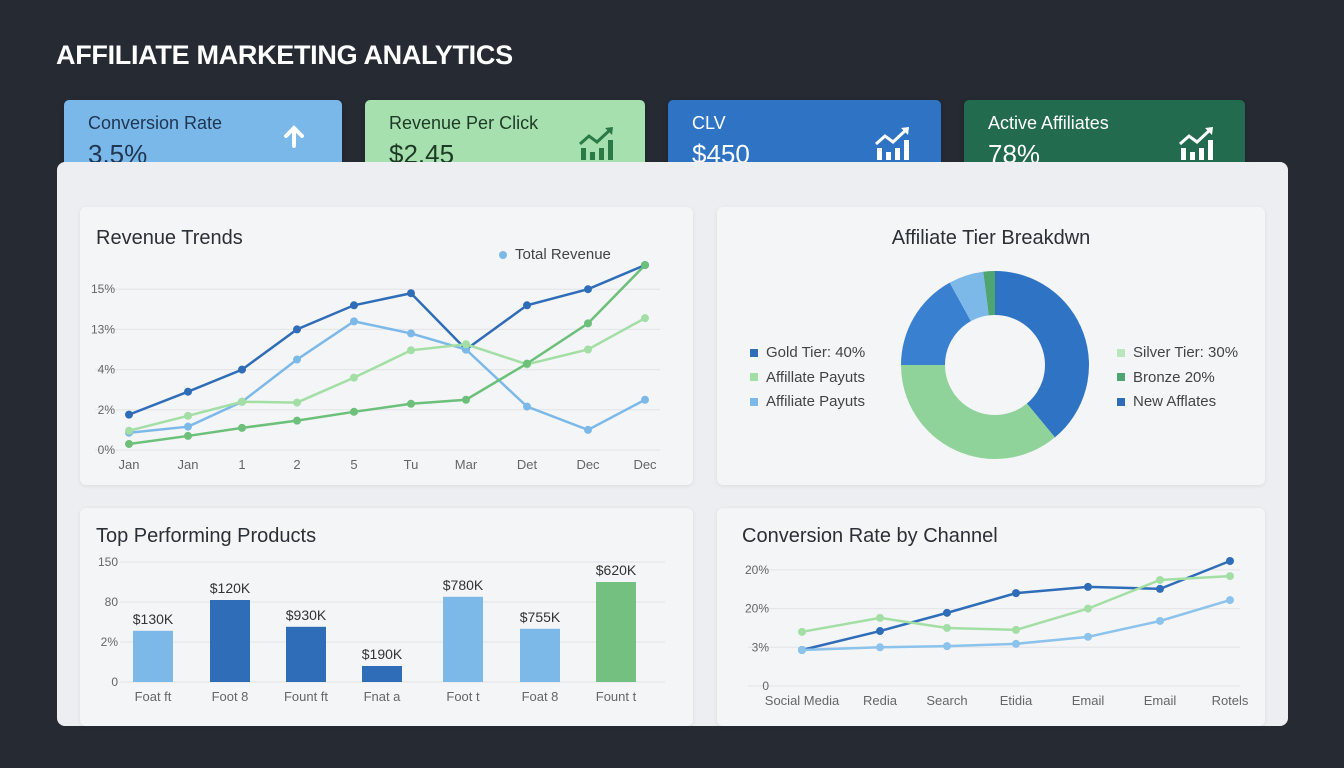 The image size is (1344, 768). I want to click on legend-item: Silver Tier: 30%, so click(1177, 352).